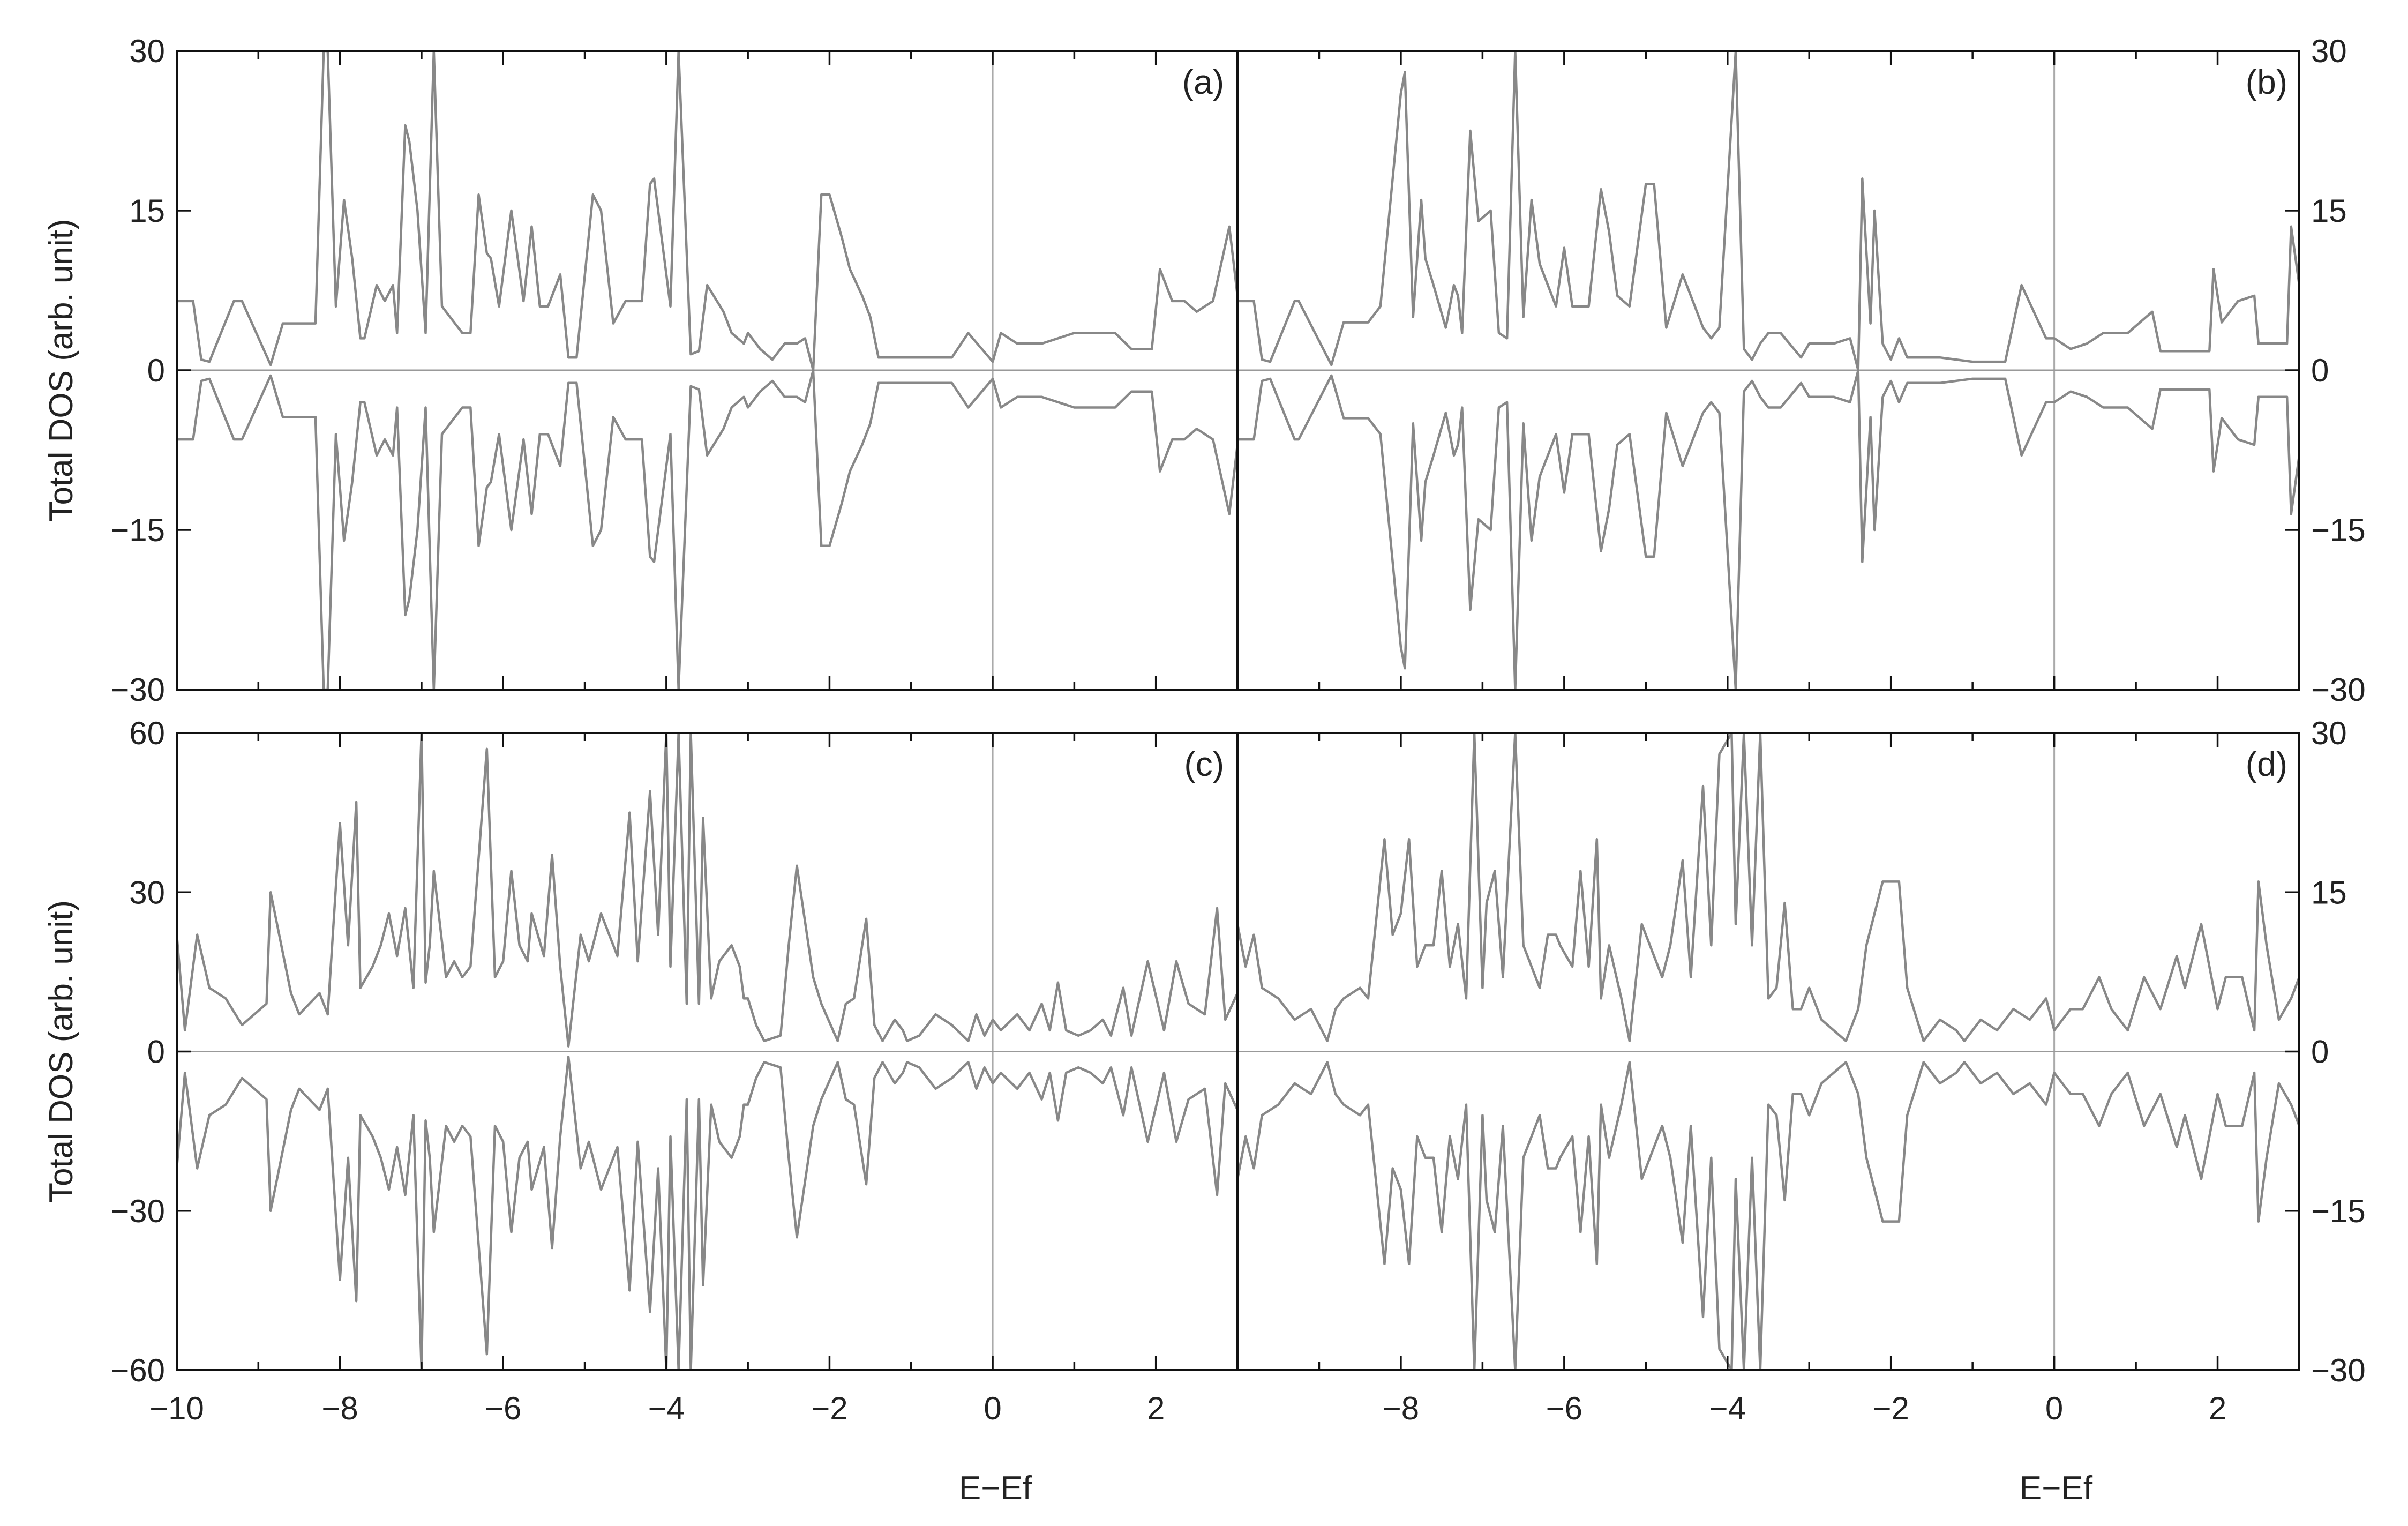 The image size is (2408, 1526). Describe the element at coordinates (137, 1370) in the screenshot. I see `y-tick-label: −60` at that location.